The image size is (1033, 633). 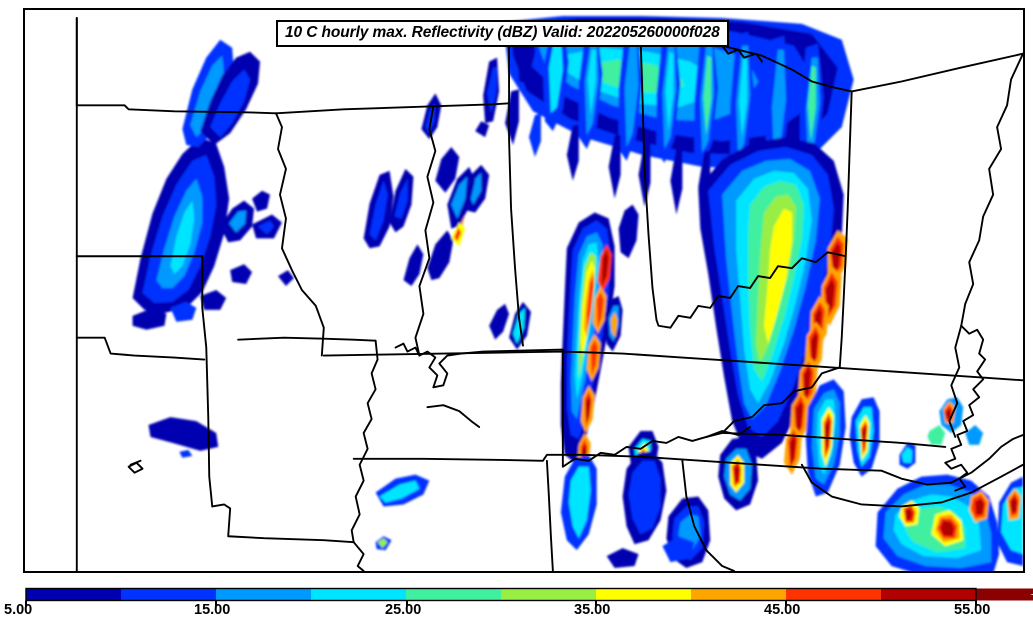 I want to click on colorbar-tick-label: 15.00, so click(x=212, y=610).